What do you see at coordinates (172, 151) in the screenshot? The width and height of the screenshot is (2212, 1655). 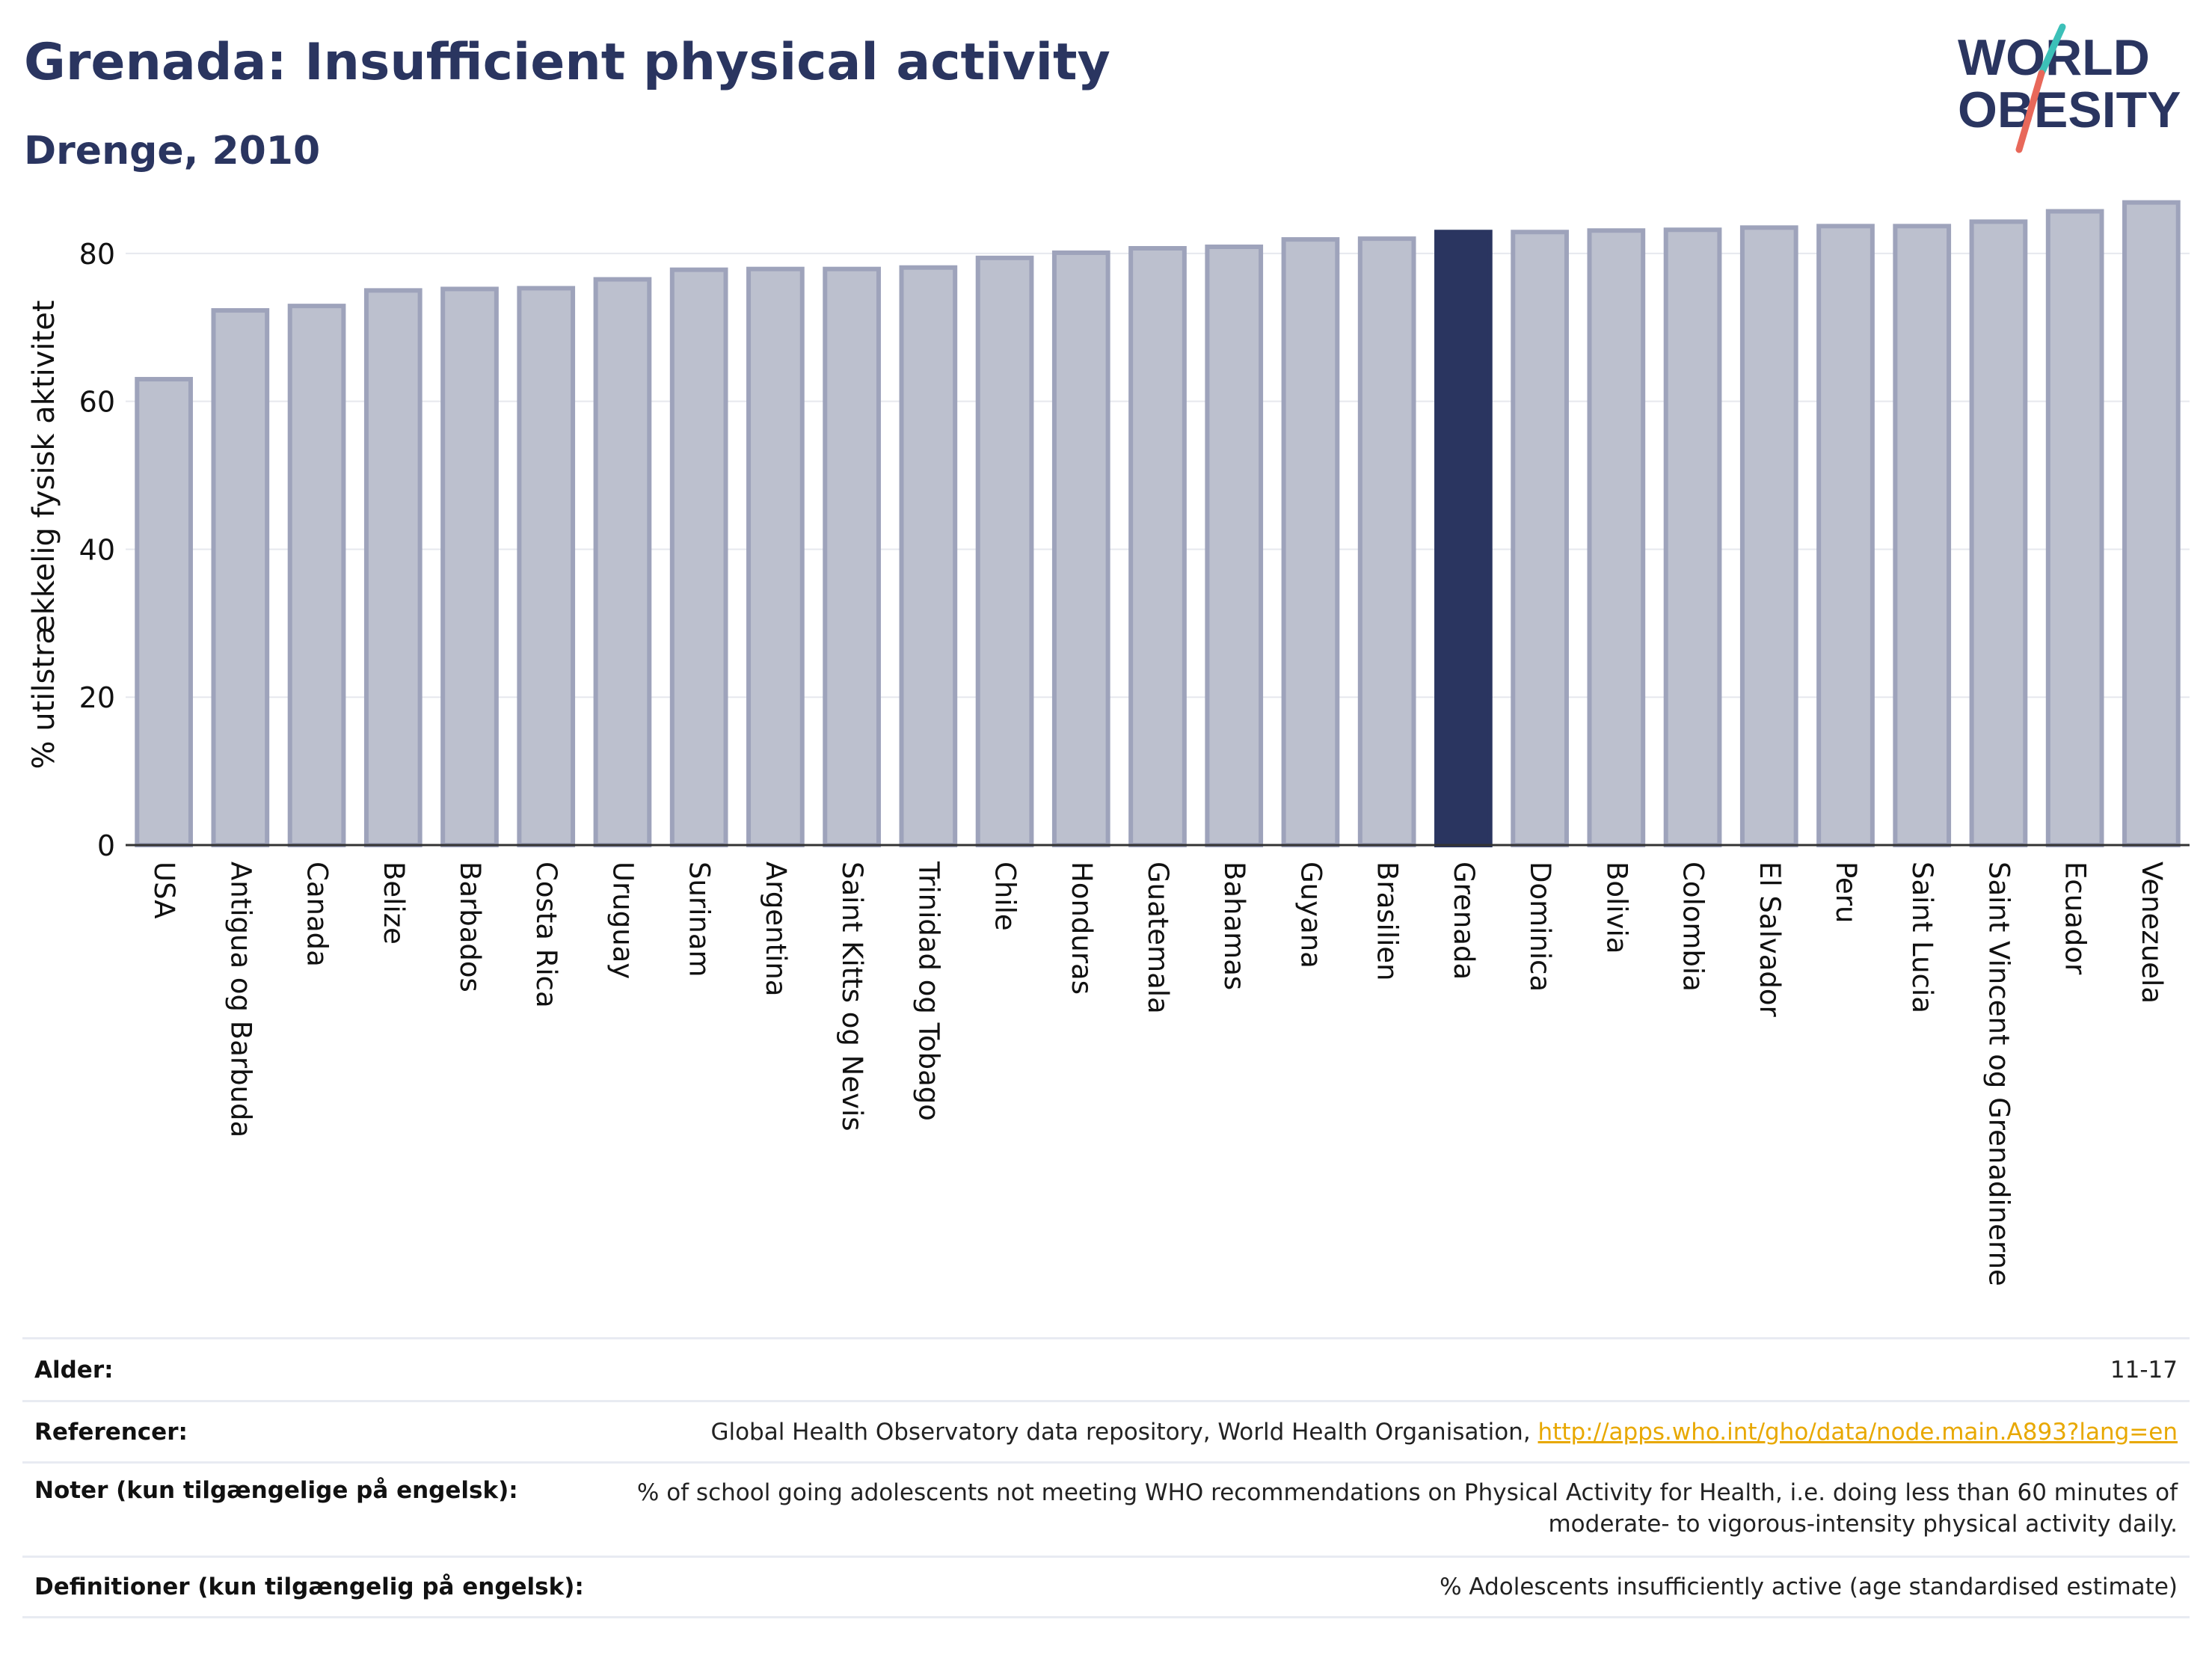 I see `page-subtitle: Drenge, 2010` at bounding box center [172, 151].